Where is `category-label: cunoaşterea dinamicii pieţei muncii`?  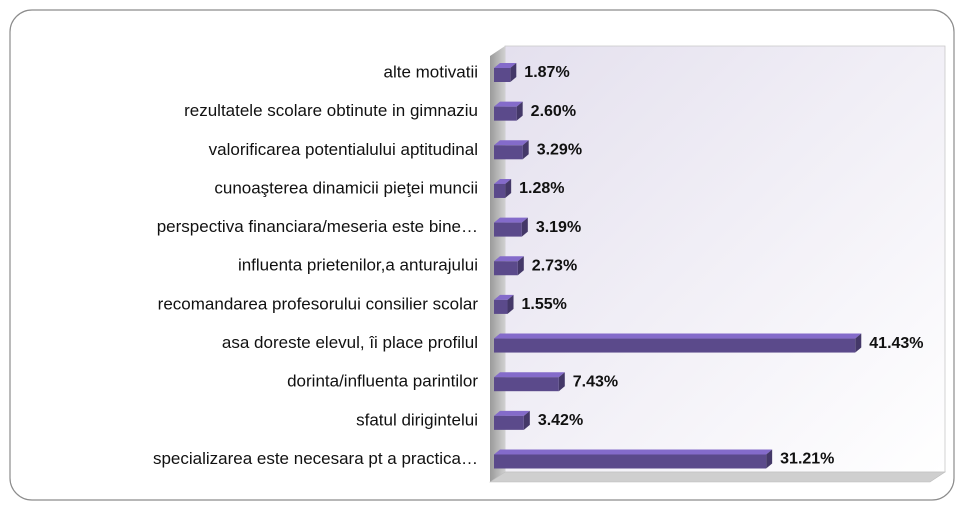 category-label: cunoaşterea dinamicii pieţei muncii is located at coordinates (346, 187).